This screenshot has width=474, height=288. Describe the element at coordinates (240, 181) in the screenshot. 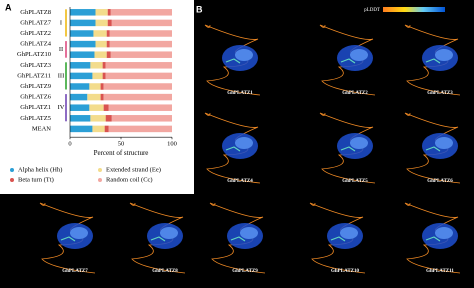

I see `structure-label: GhPLATZ4` at that location.